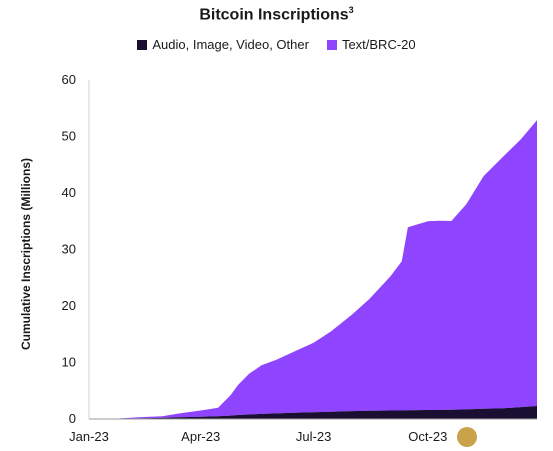 The height and width of the screenshot is (451, 553). Describe the element at coordinates (142, 44) in the screenshot. I see `legend-swatch-other-media` at that location.